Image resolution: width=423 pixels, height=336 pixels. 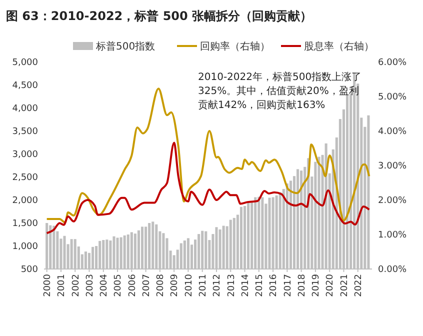 I want to click on x-tick-label: 2014, so click(x=245, y=285).